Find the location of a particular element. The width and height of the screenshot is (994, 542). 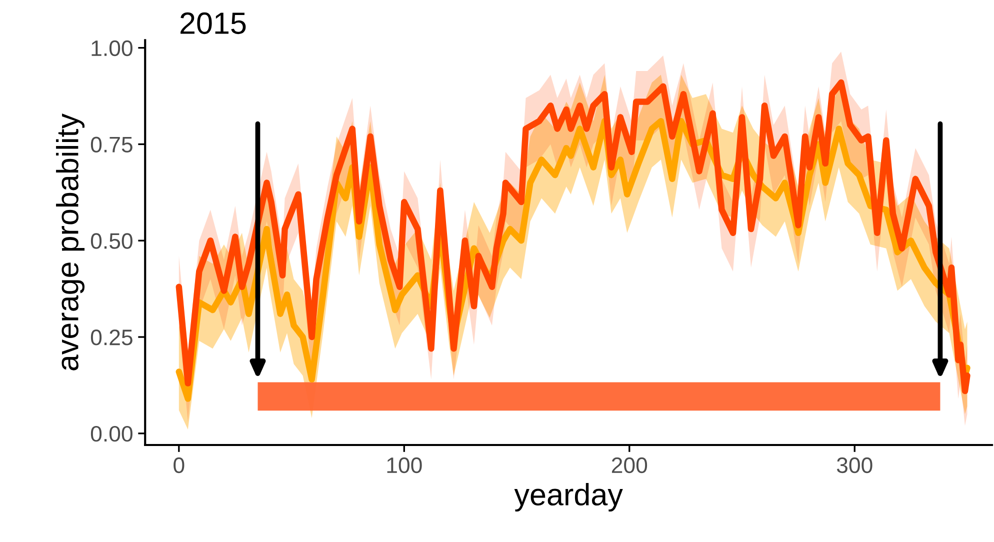

y-tick-label: 1.00 is located at coordinates (112, 48).